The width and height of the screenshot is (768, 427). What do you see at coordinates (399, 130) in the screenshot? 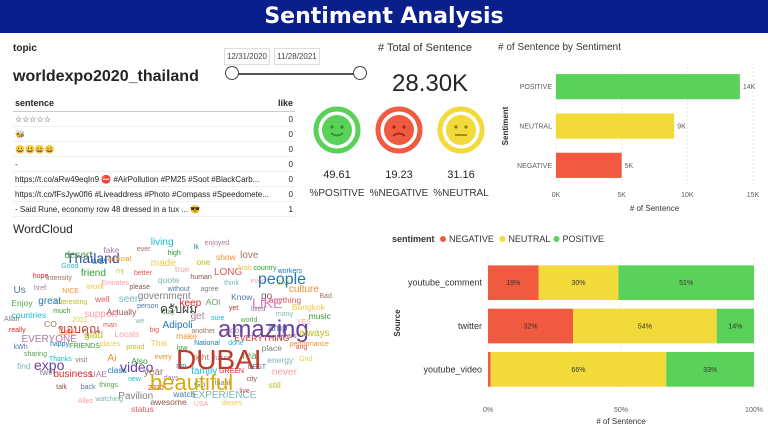
I see `negative-face-icon` at bounding box center [399, 130].